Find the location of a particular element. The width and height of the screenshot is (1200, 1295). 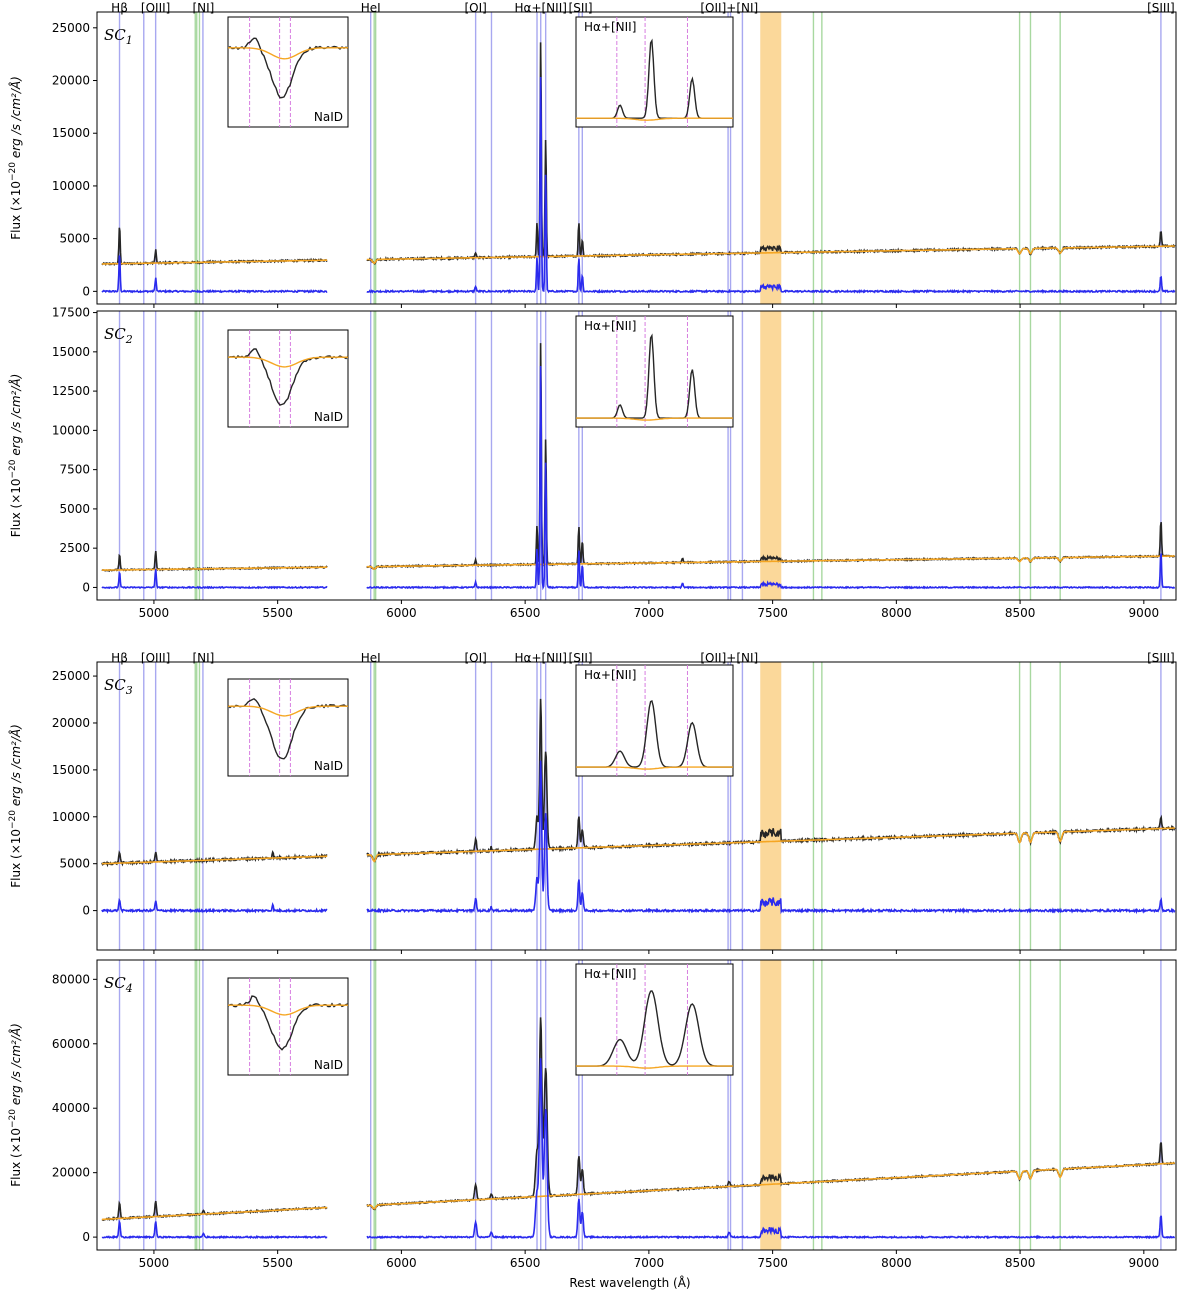

y-tick-label-6: 15000 is located at coordinates (71, 352).